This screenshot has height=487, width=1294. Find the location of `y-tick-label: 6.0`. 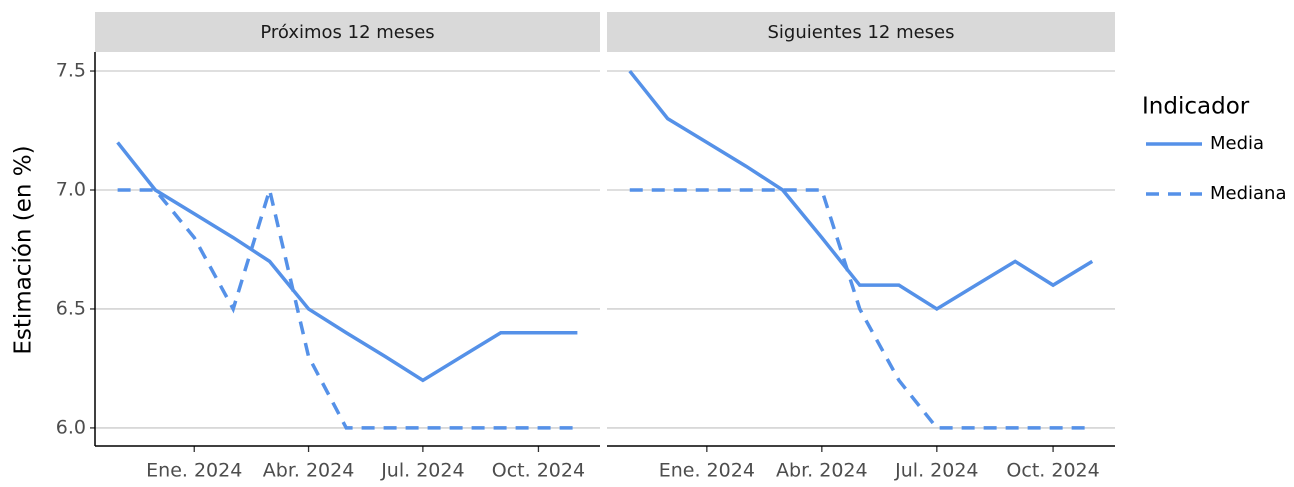

y-tick-label: 6.0 is located at coordinates (71, 427).